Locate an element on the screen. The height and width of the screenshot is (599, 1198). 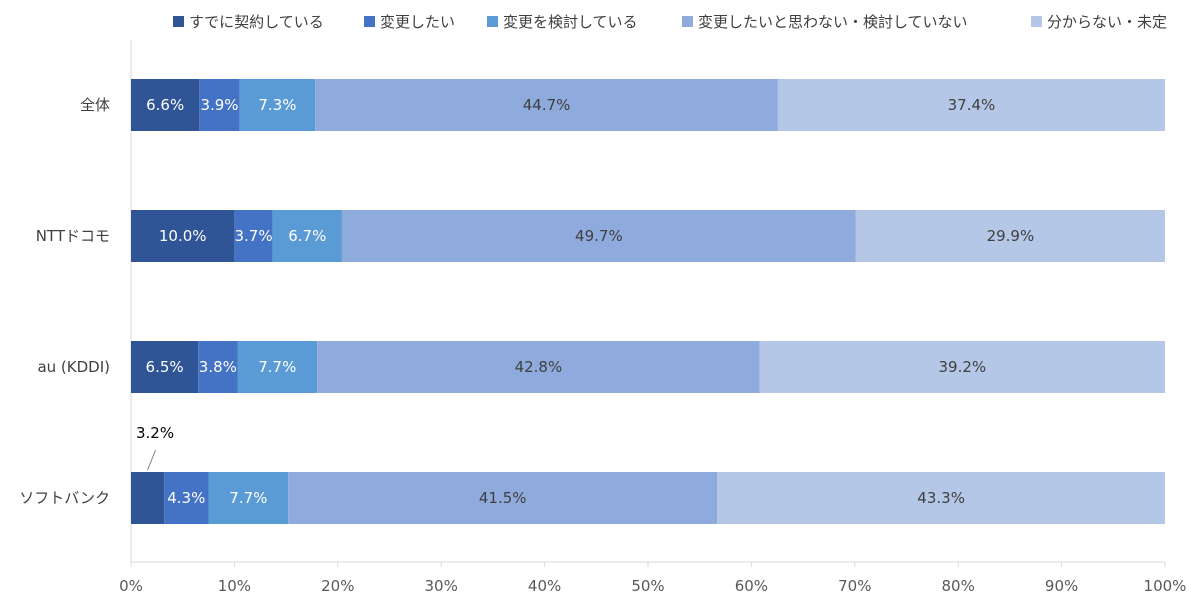
data-label: 7.3% is located at coordinates (277, 105).